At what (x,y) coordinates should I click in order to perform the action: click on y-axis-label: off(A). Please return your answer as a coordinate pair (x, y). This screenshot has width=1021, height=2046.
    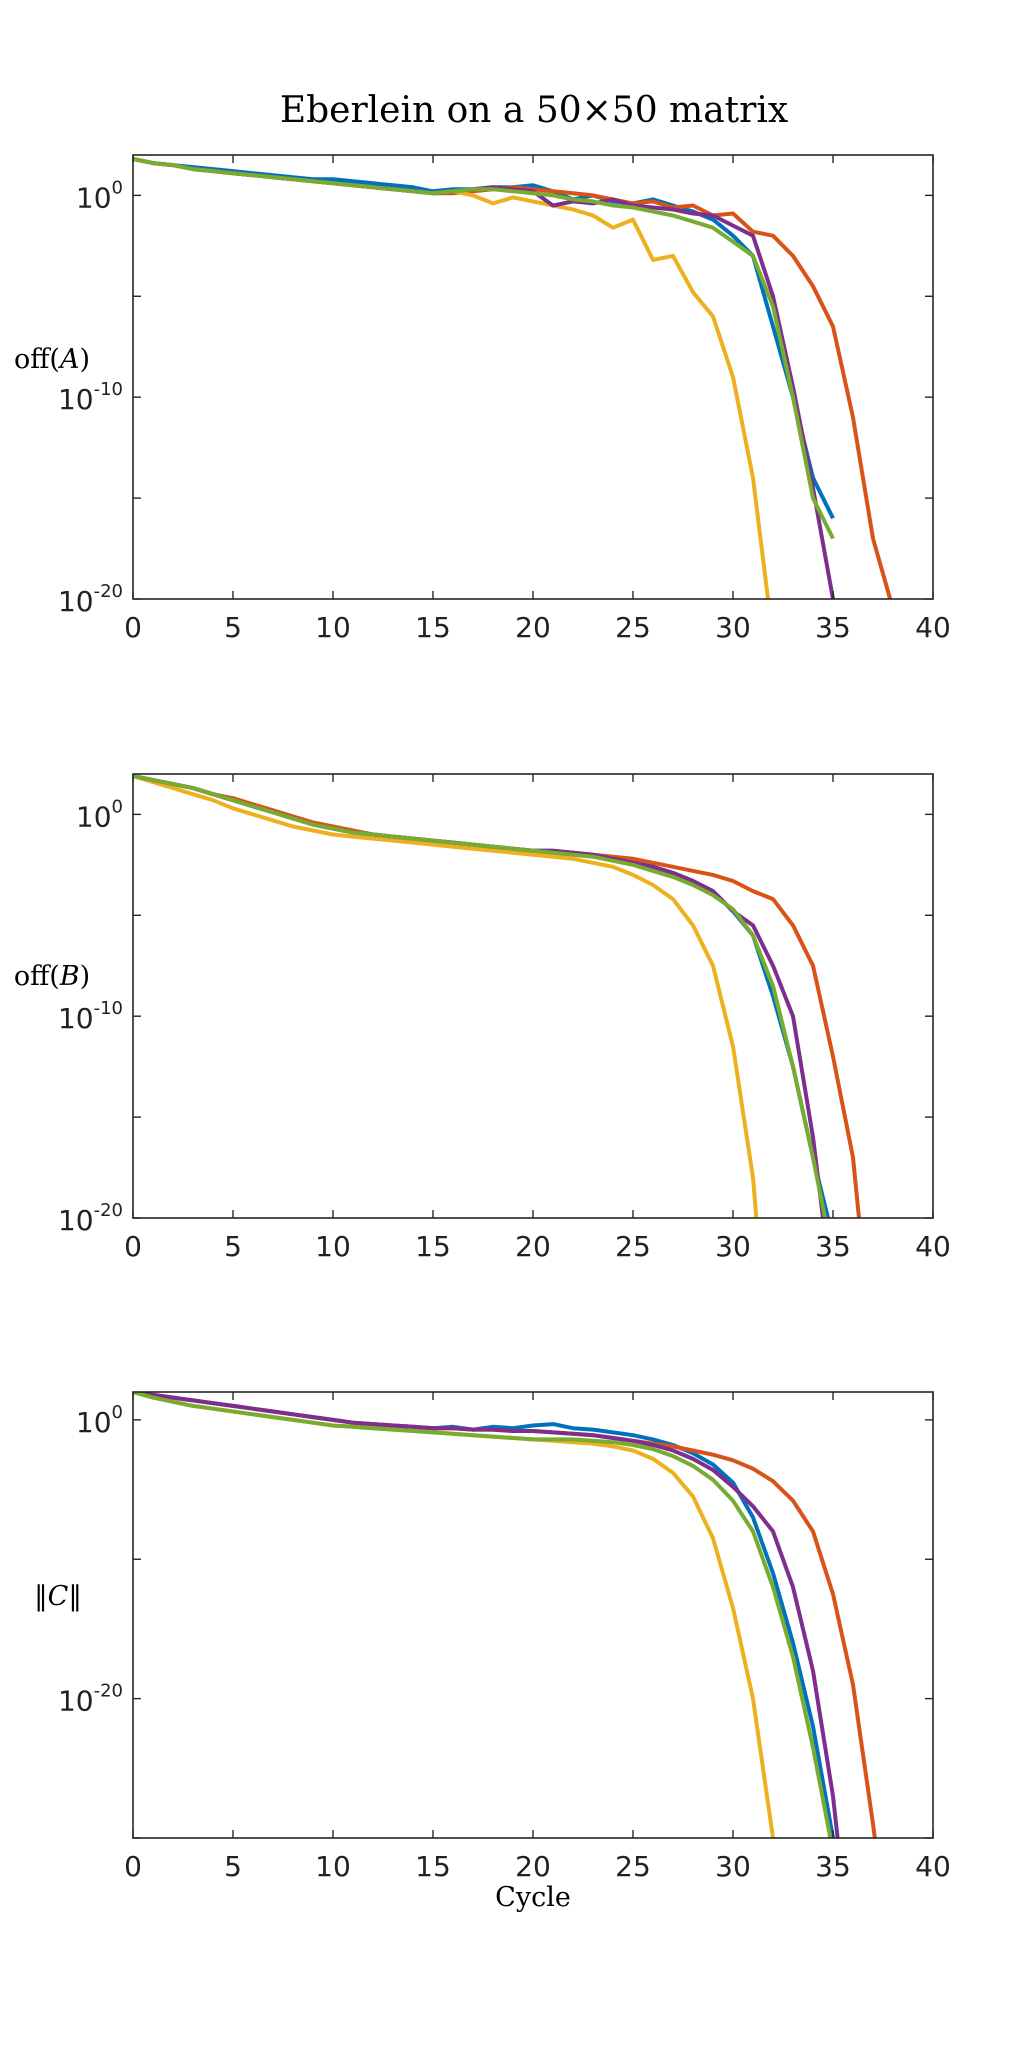
    Looking at the image, I should click on (52, 359).